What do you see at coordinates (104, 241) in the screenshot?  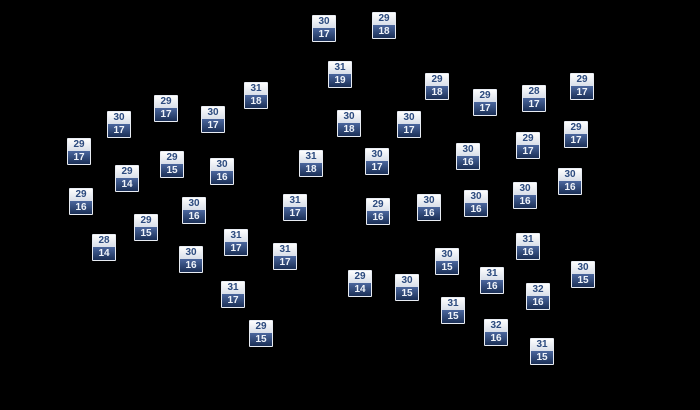 I see `high-temp-value: 28` at bounding box center [104, 241].